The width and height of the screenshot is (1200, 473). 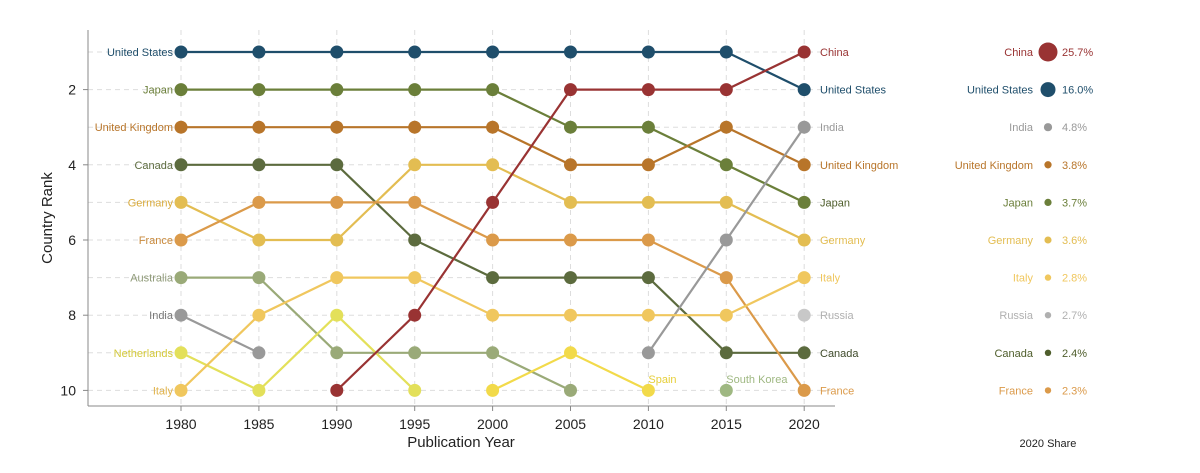 I want to click on left-rank-label: France, so click(x=156, y=241).